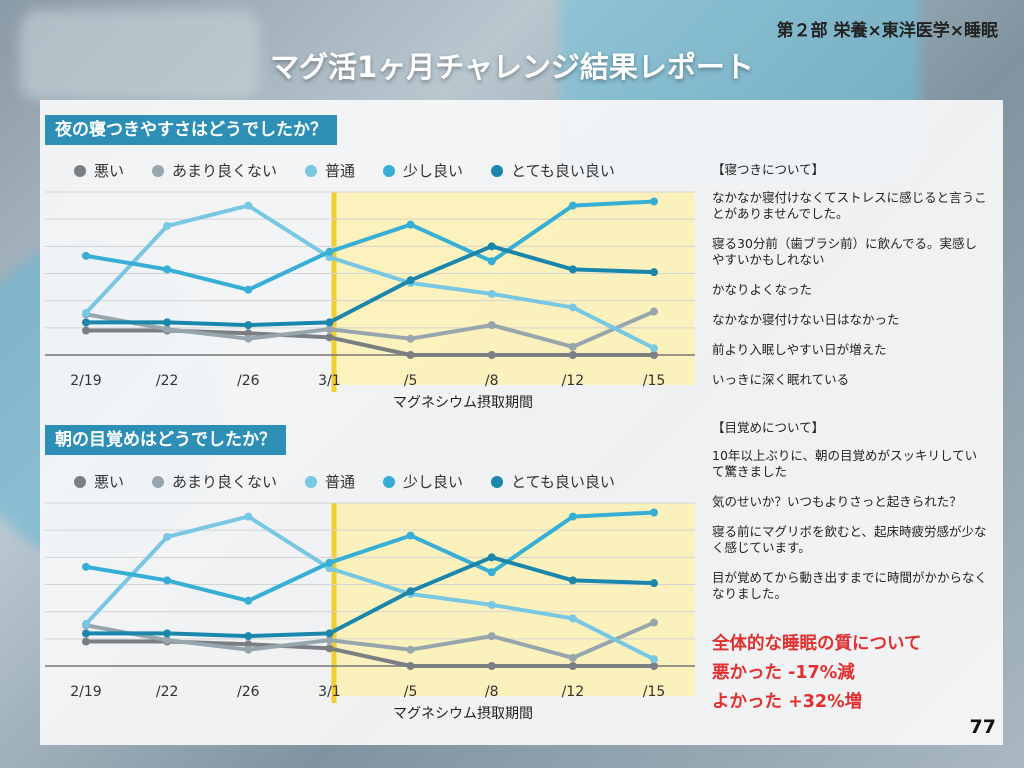 Image resolution: width=1024 pixels, height=768 pixels. What do you see at coordinates (433, 482) in the screenshot?
I see `legend-label: 少し良い` at bounding box center [433, 482].